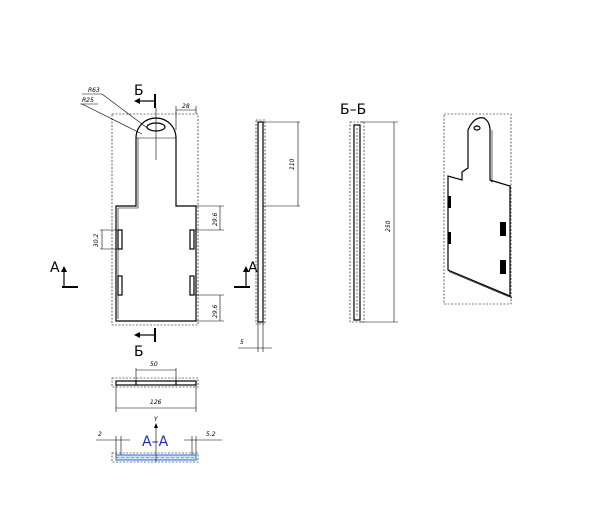 This screenshot has height=505, width=590. Describe the element at coordinates (128, 228) in the screenshot. I see `front-view-inner-line` at that location.